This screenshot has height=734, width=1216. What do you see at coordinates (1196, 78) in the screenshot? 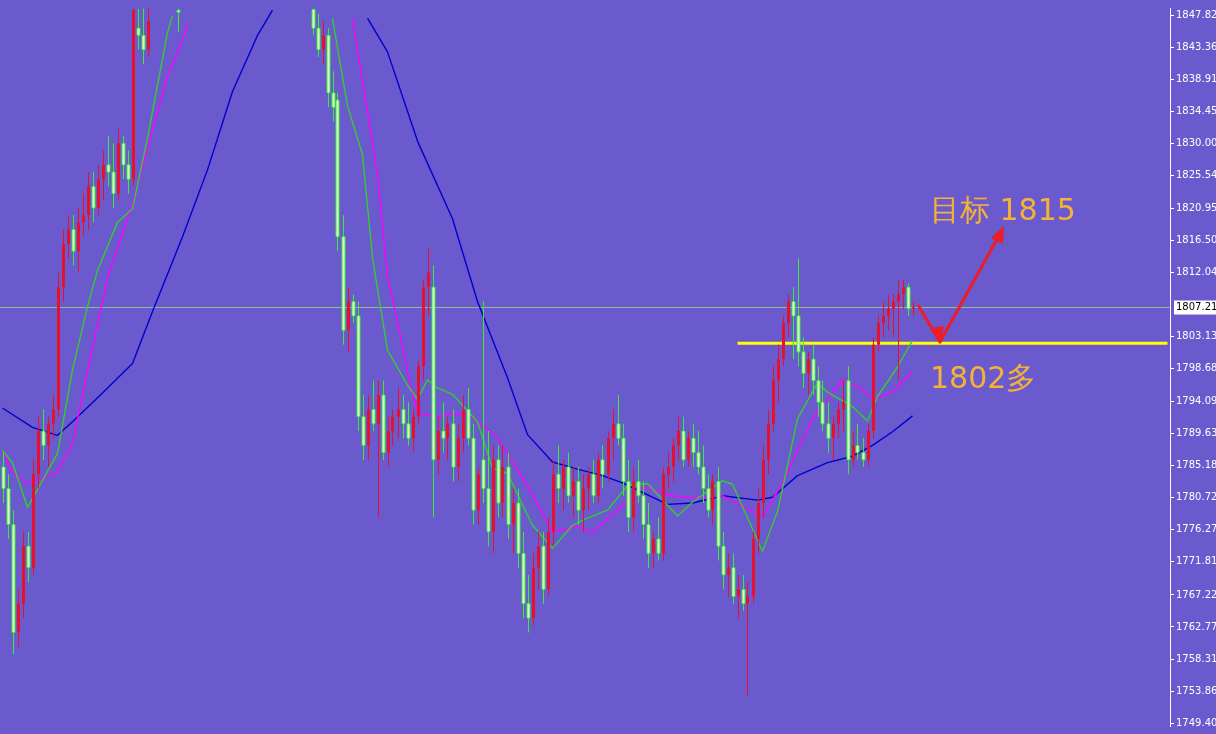
I see `y-tick-label: 1838.91` at bounding box center [1196, 78].